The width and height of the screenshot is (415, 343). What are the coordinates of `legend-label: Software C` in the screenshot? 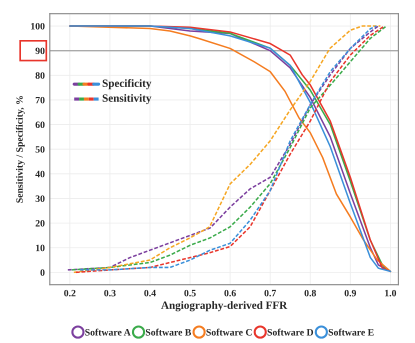 It's located at (229, 332).